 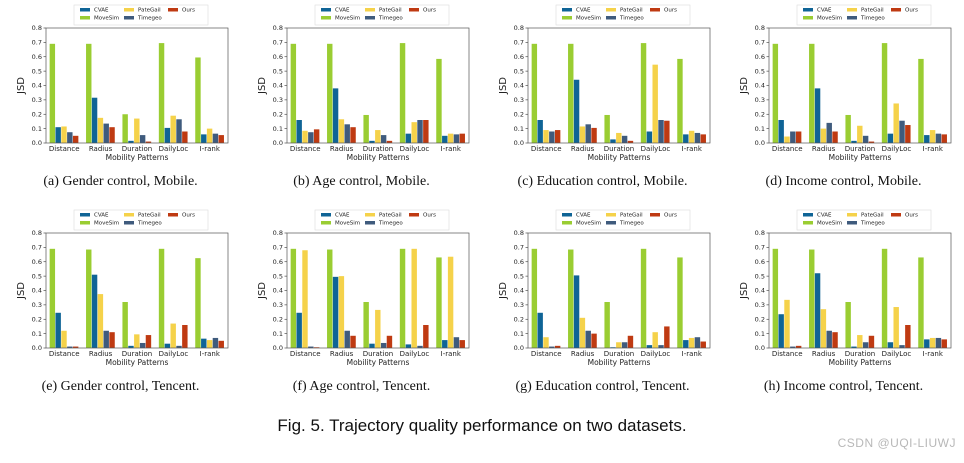 I want to click on subfigure-caption: (h) Income control, Tencent., so click(x=843, y=386).